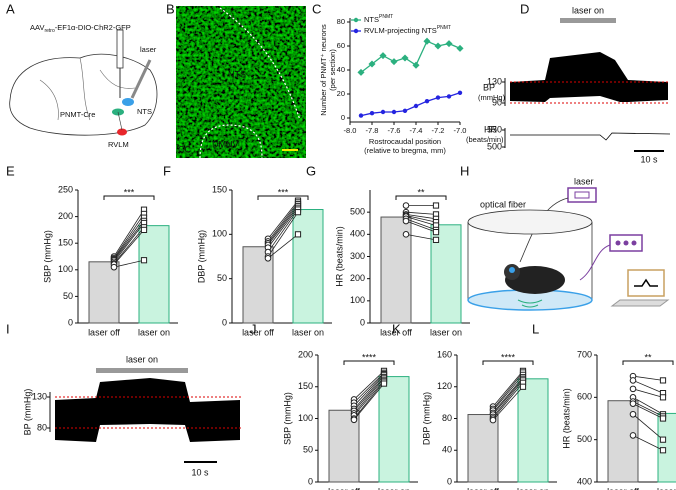 This screenshot has height=490, width=676. Describe the element at coordinates (588, 10) in the screenshot. I see `laser-label: laser on` at that location.